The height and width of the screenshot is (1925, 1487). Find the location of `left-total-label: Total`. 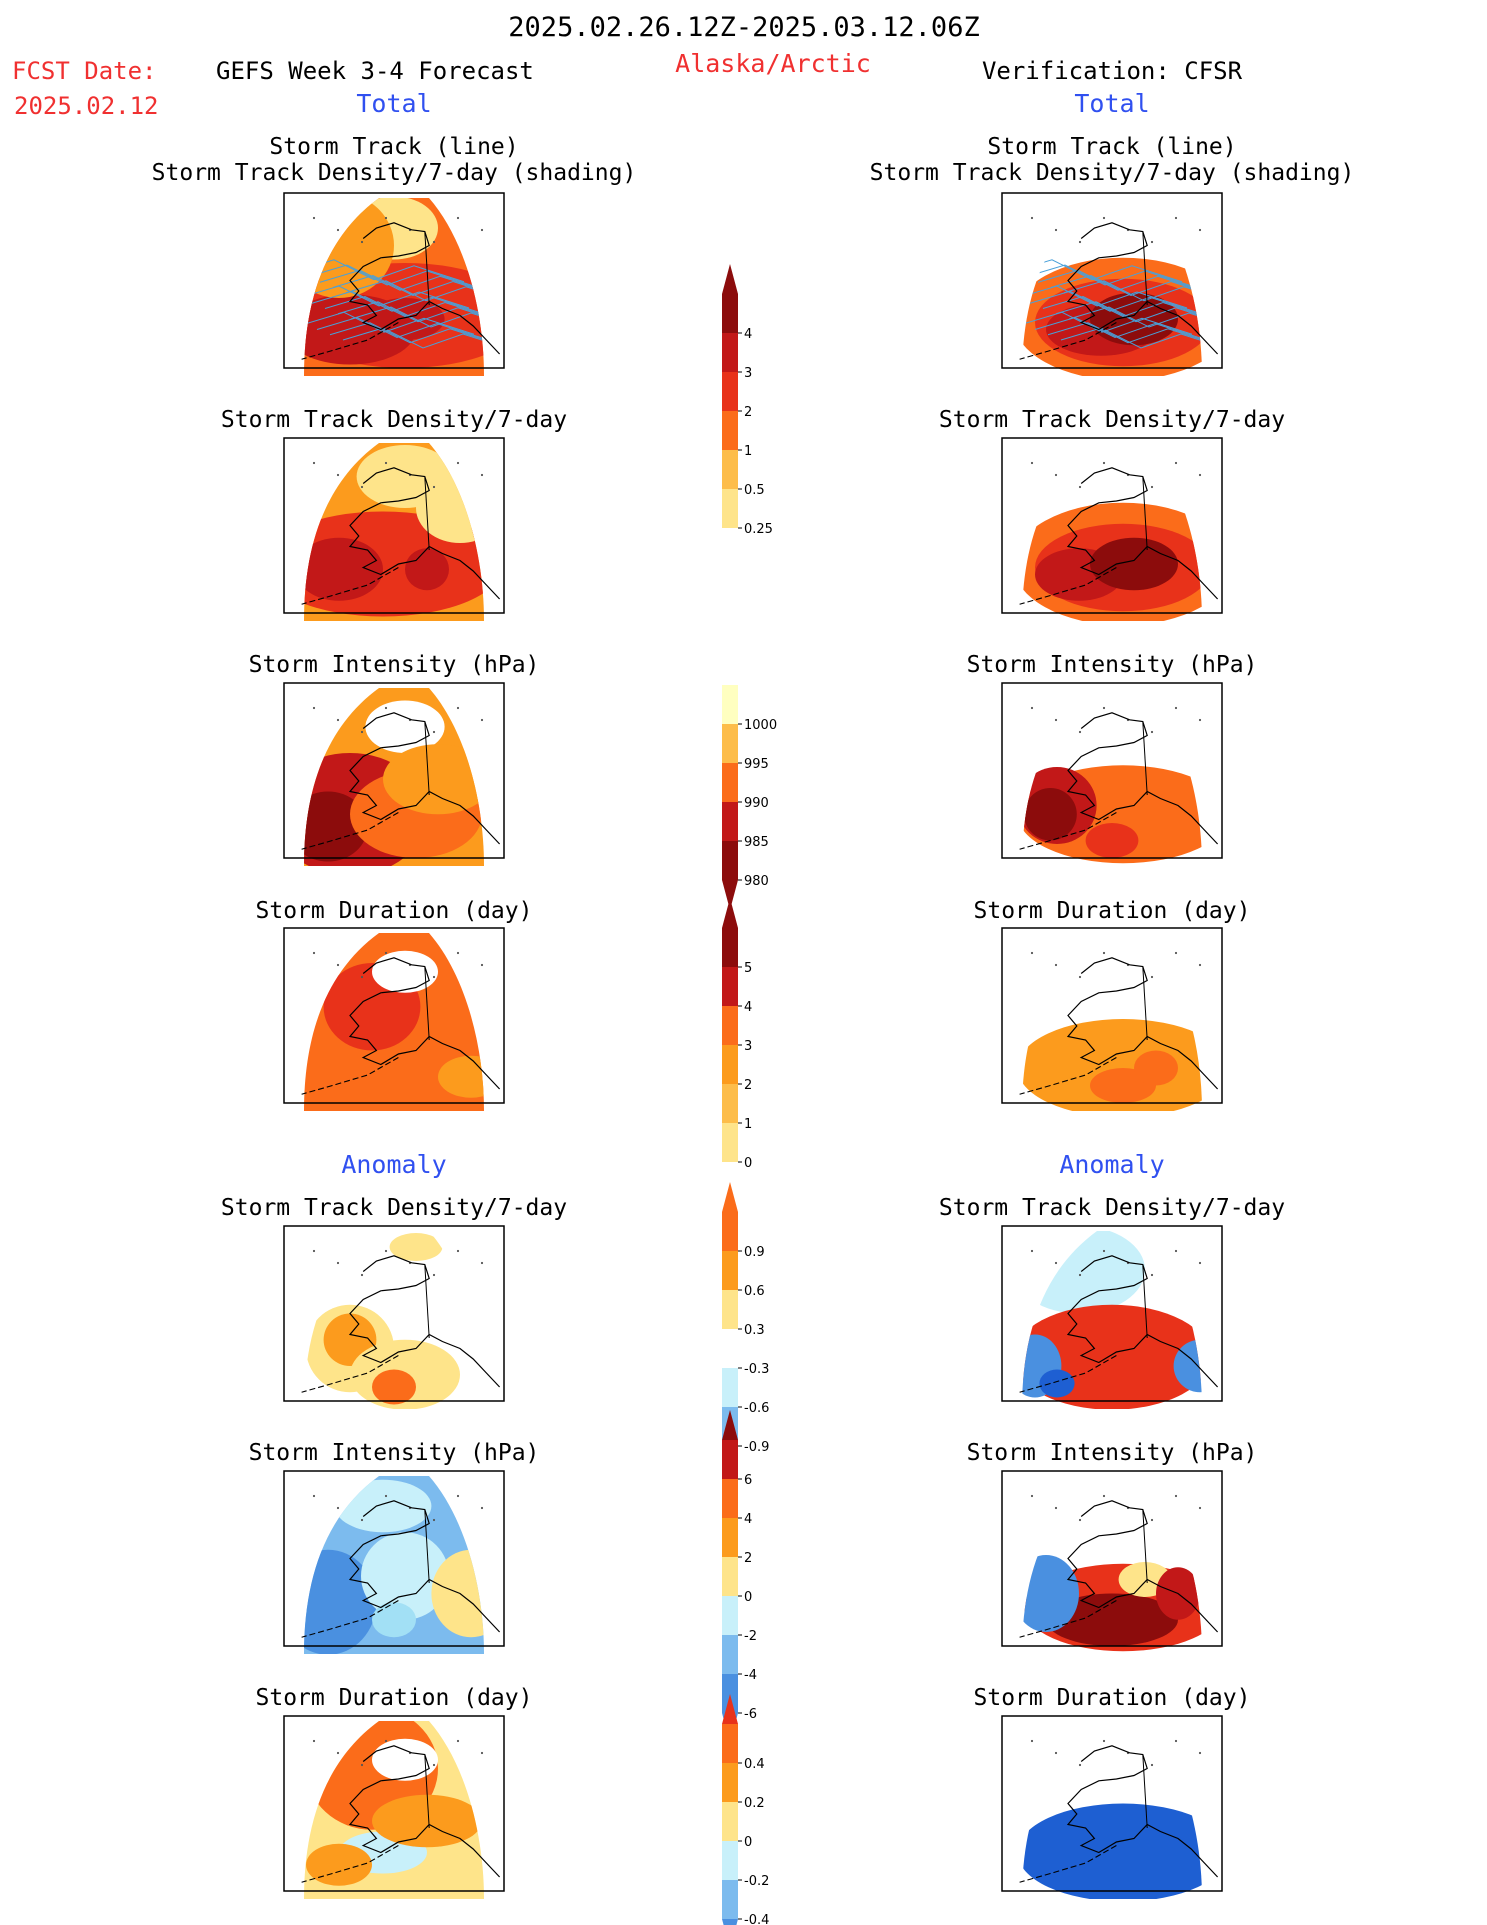

left-total-label: Total is located at coordinates (393, 103).